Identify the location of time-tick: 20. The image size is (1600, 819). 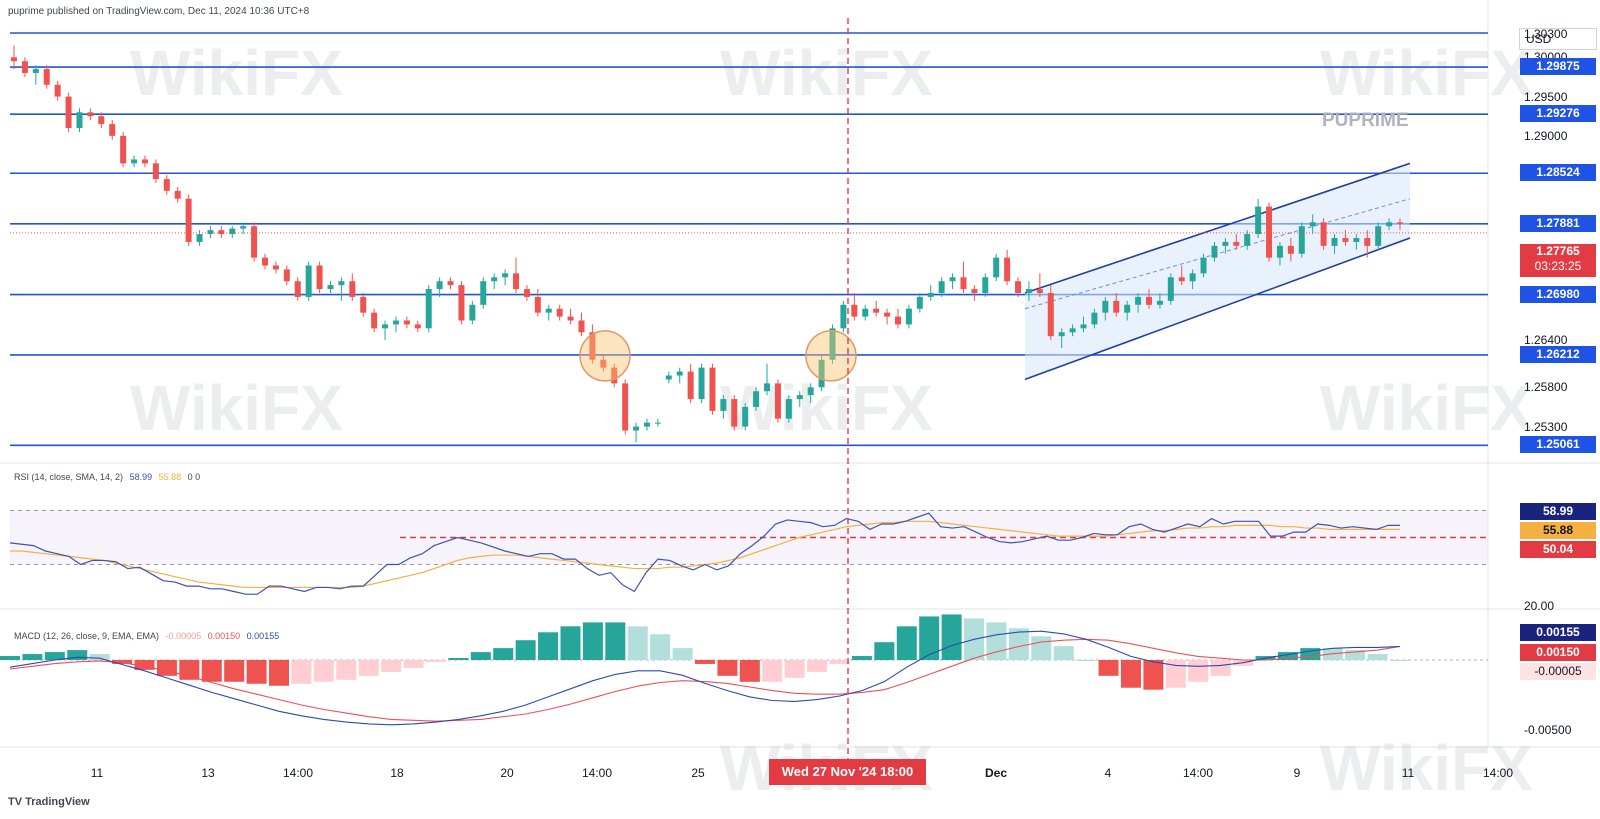
(507, 773).